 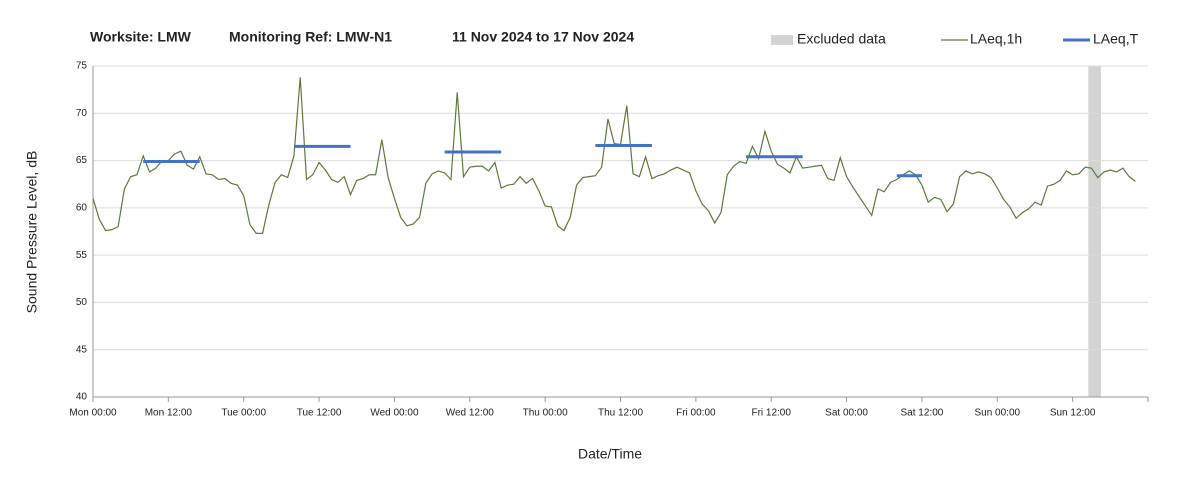 What do you see at coordinates (243, 413) in the screenshot?
I see `x-tick-label: Tue 00:00` at bounding box center [243, 413].